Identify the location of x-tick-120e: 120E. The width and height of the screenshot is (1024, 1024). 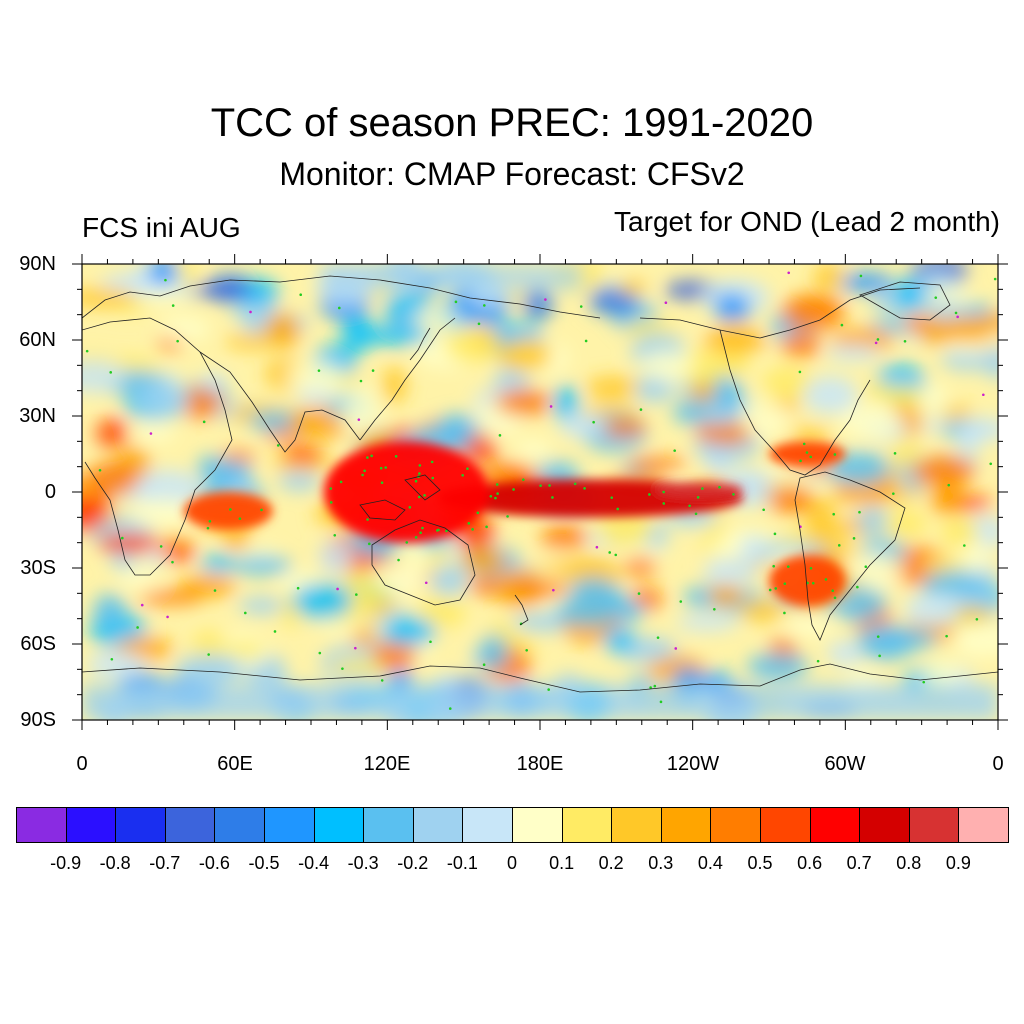
(387, 764).